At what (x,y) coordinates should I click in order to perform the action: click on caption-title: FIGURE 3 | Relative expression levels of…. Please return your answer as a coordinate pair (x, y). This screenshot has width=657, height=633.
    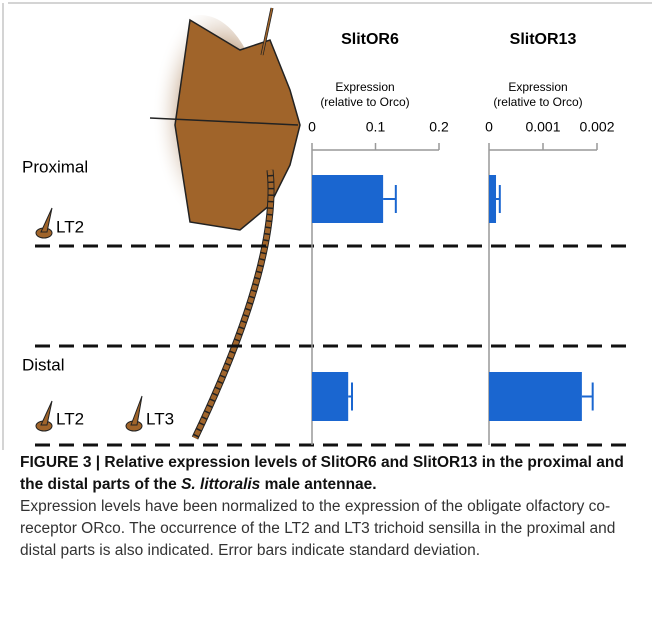
    Looking at the image, I should click on (322, 473).